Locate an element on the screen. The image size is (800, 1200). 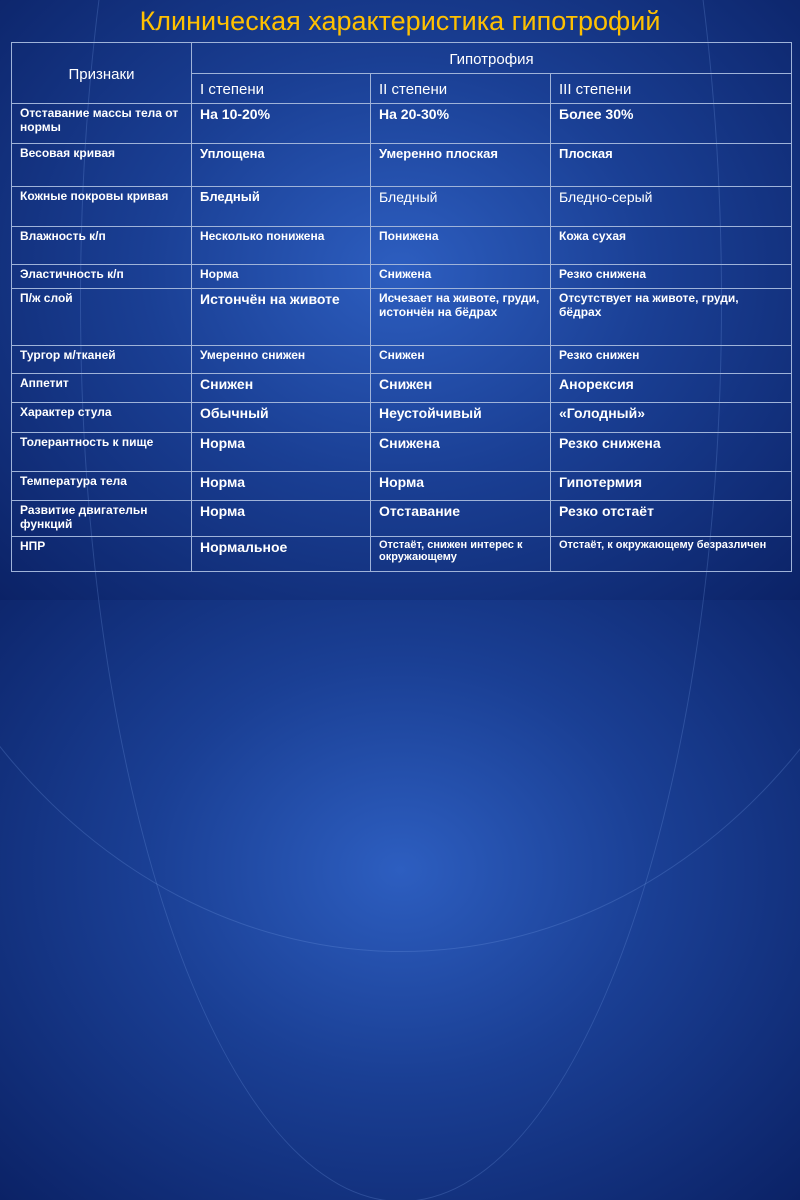
table-row: Аппетит Снижен Снижен Анорексия is located at coordinates (401, 388).